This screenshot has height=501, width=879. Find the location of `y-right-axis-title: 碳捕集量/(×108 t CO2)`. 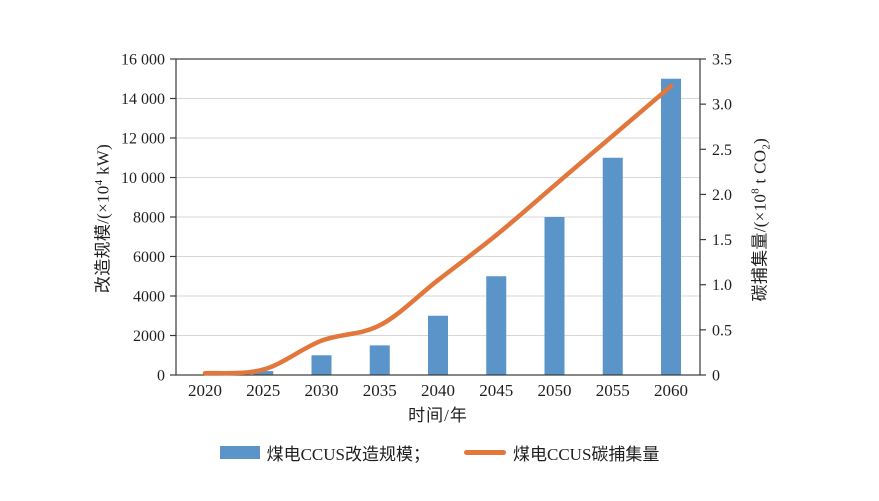

y-right-axis-title: 碳捕集量/(×108 t CO2) is located at coordinates (759, 220).